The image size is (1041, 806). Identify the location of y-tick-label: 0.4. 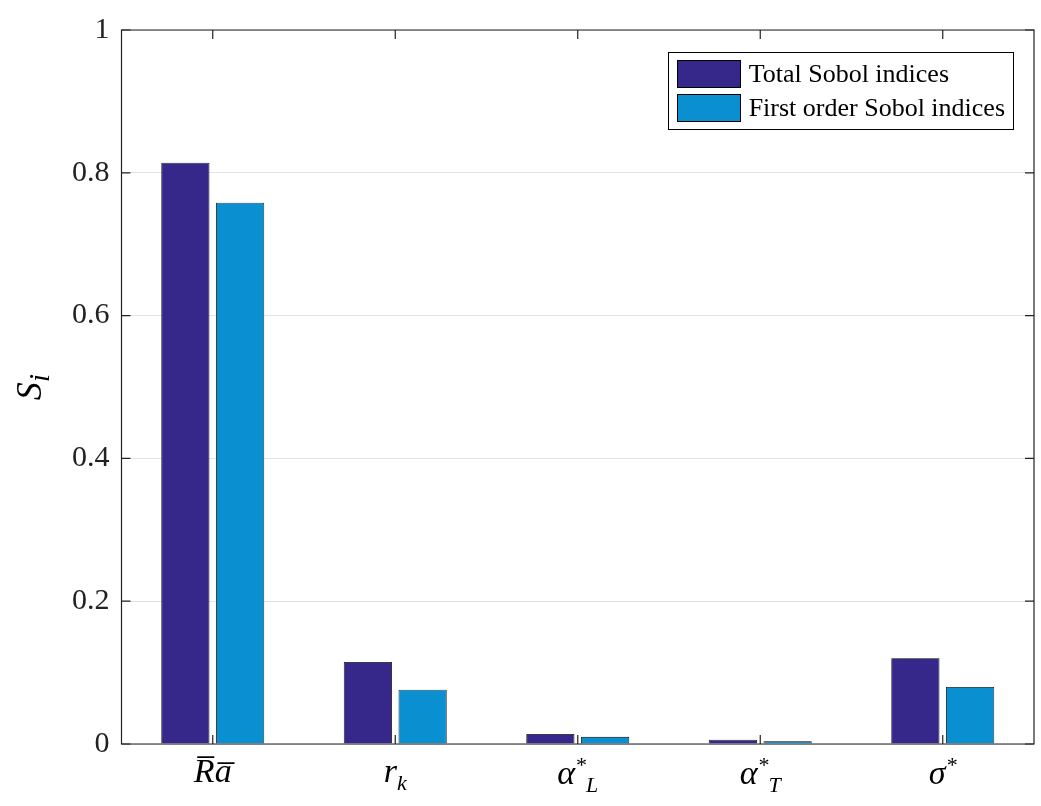
(91, 456).